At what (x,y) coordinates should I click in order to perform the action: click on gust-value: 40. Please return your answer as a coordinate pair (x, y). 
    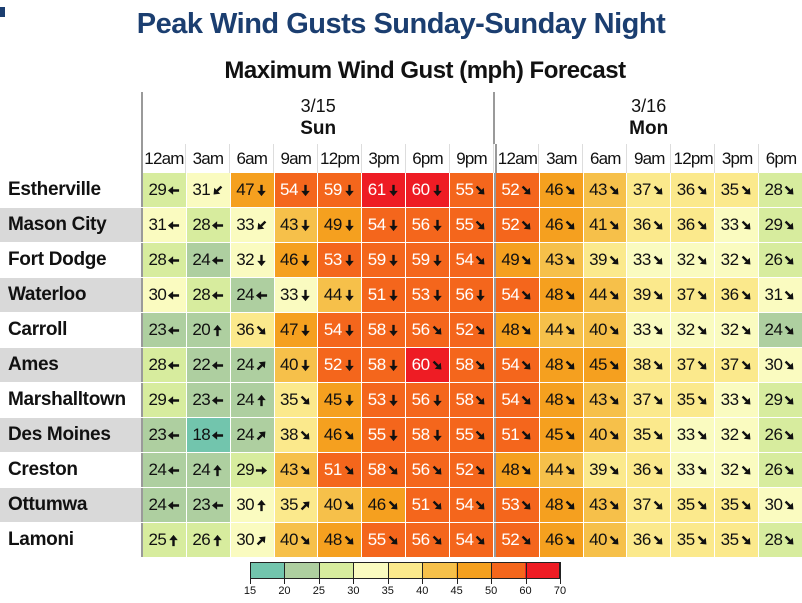
    Looking at the image, I should click on (598, 539).